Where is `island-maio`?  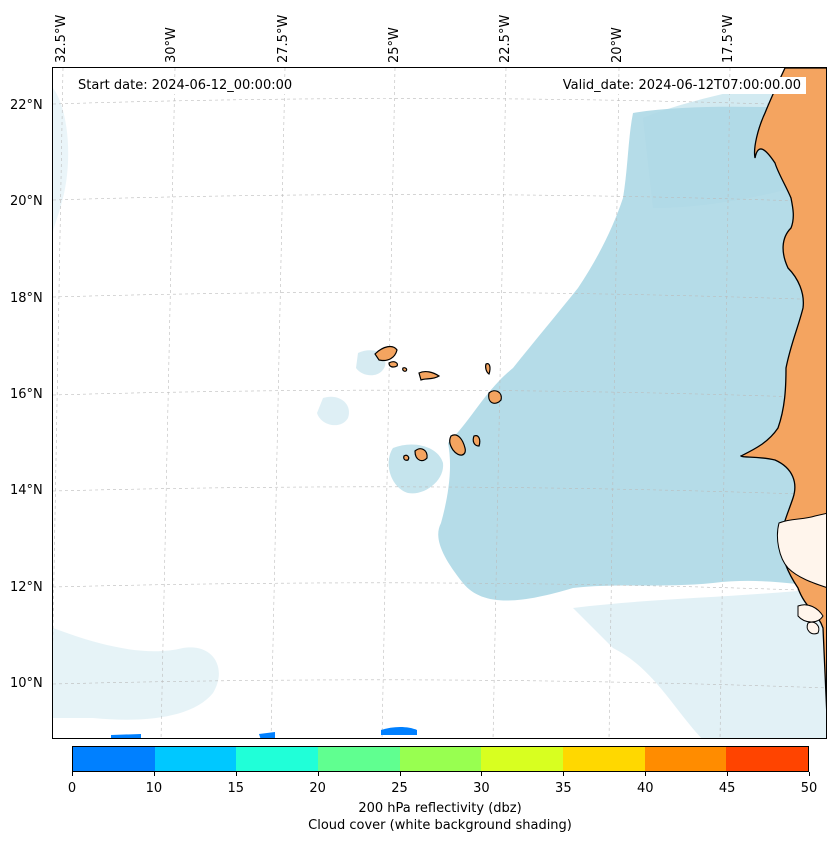
island-maio is located at coordinates (476, 441).